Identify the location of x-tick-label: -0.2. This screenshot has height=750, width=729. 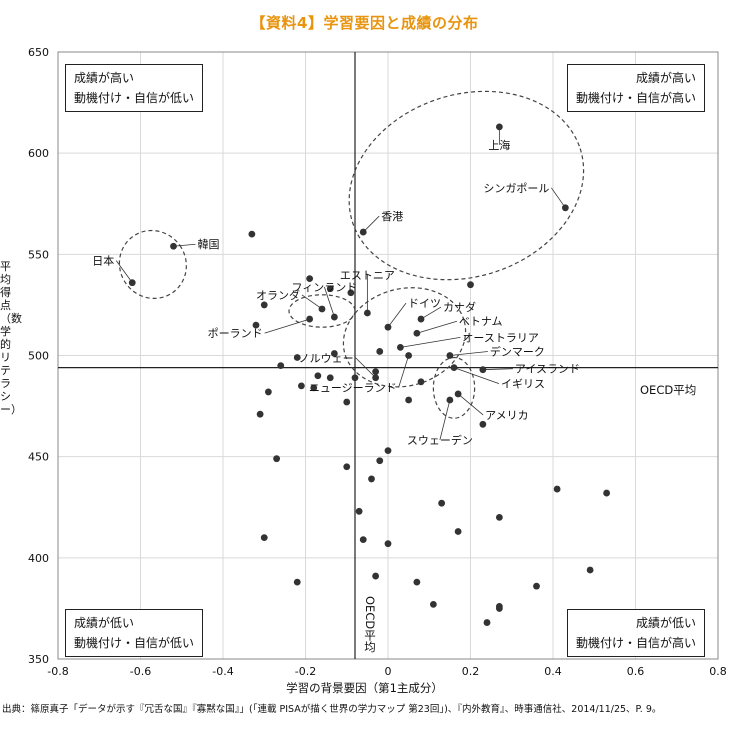
(305, 671).